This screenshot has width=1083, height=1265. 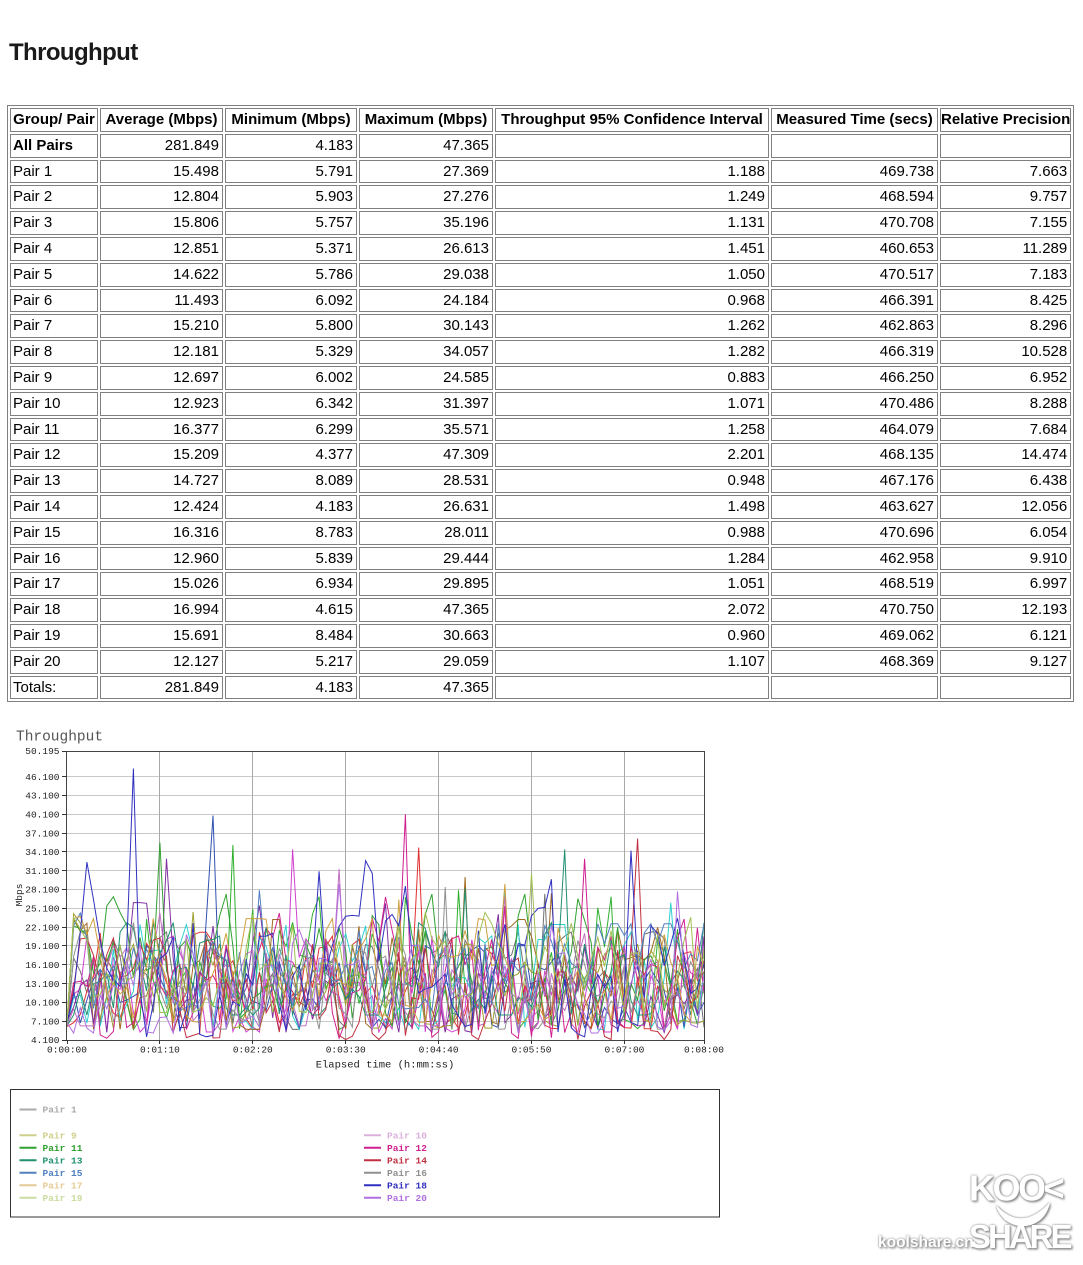 What do you see at coordinates (407, 1198) in the screenshot?
I see `svg-text: Pair 20` at bounding box center [407, 1198].